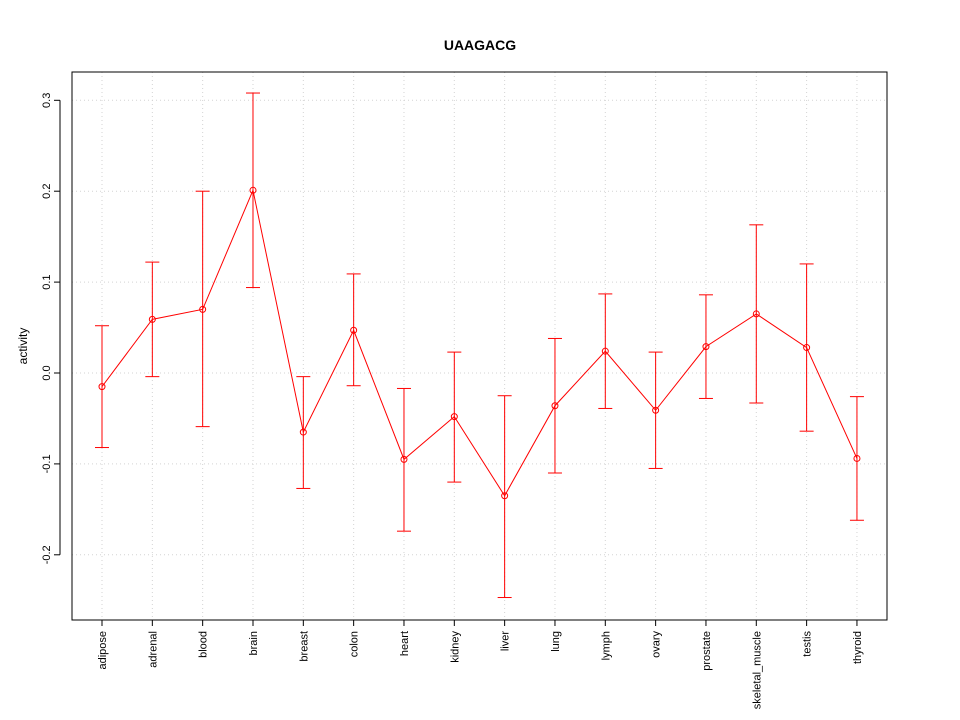 This screenshot has height=720, width=960. What do you see at coordinates (505, 496) in the screenshot?
I see `data-point-liver` at bounding box center [505, 496].